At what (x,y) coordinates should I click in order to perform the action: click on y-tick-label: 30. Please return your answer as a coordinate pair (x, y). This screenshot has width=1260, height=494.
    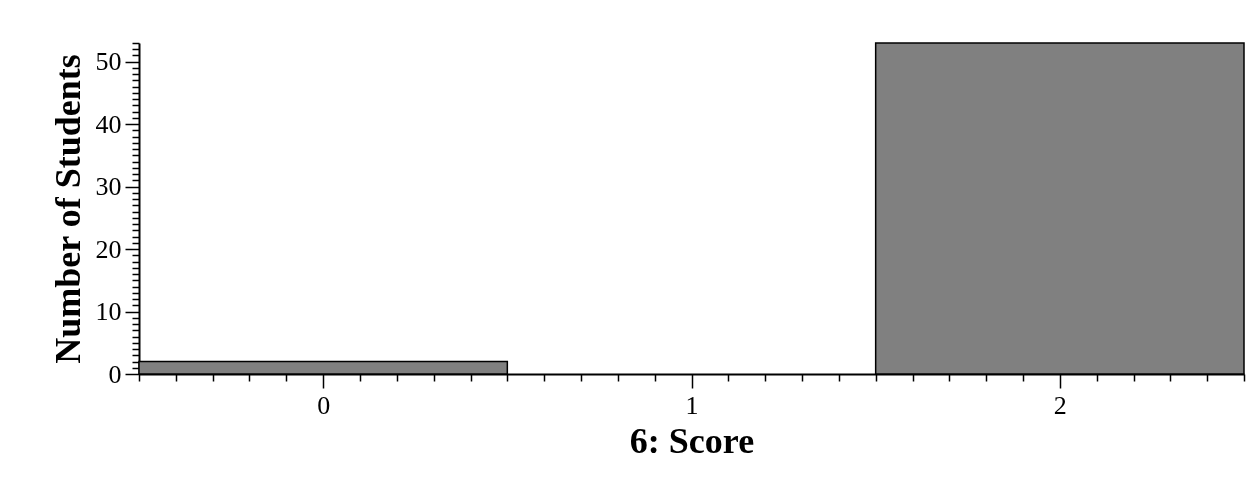
    Looking at the image, I should click on (108, 187).